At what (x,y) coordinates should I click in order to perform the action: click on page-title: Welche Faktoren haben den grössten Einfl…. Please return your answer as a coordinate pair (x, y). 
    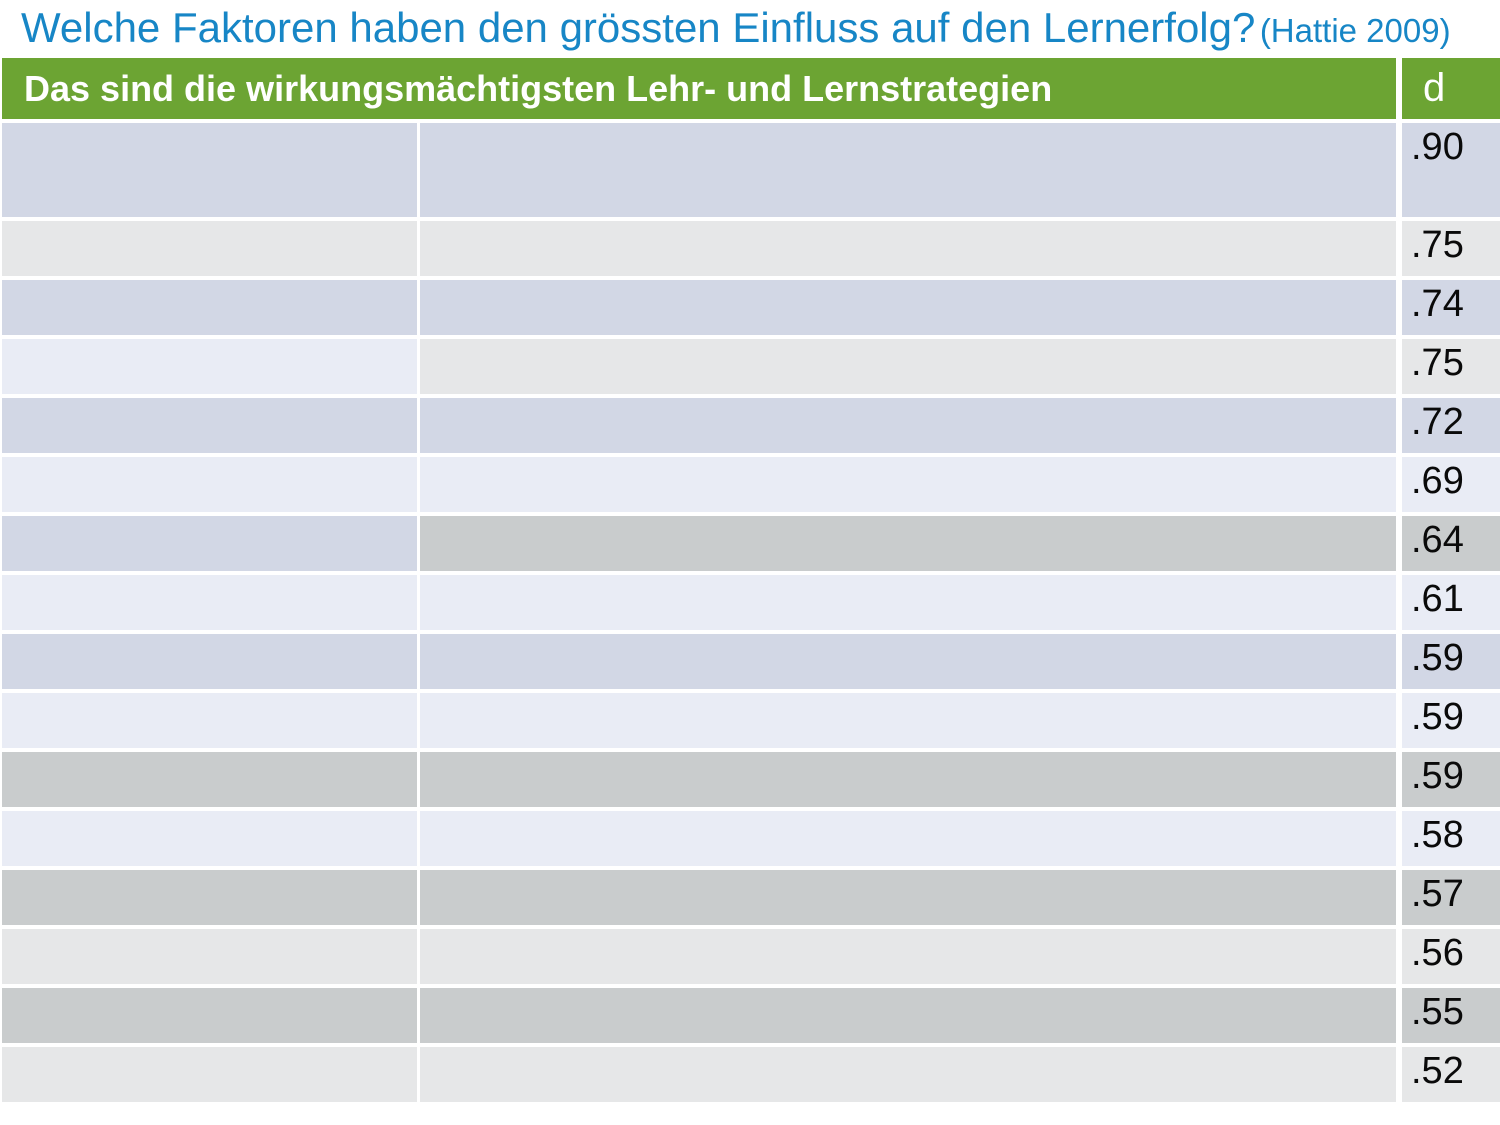
    Looking at the image, I should click on (736, 32).